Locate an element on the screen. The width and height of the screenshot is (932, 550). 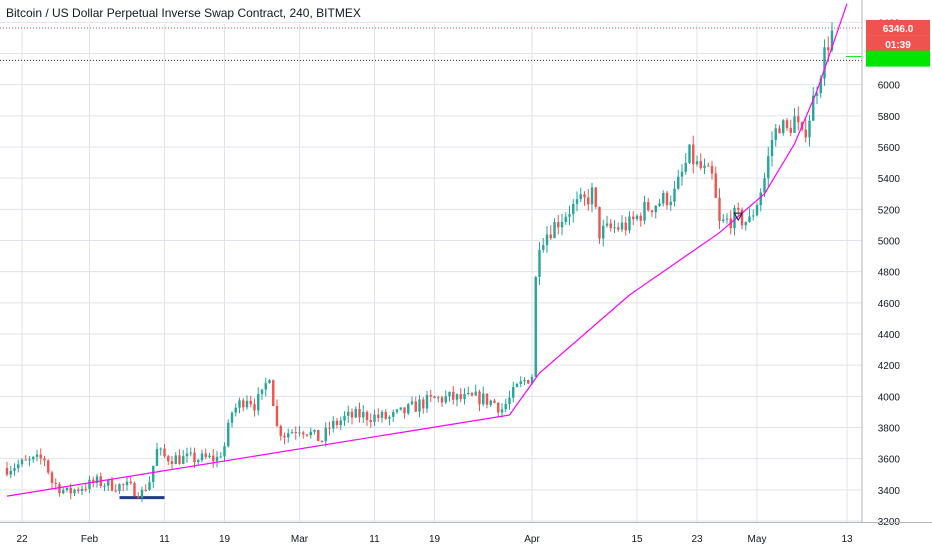
y-tick-label: 5000 is located at coordinates (889, 242).